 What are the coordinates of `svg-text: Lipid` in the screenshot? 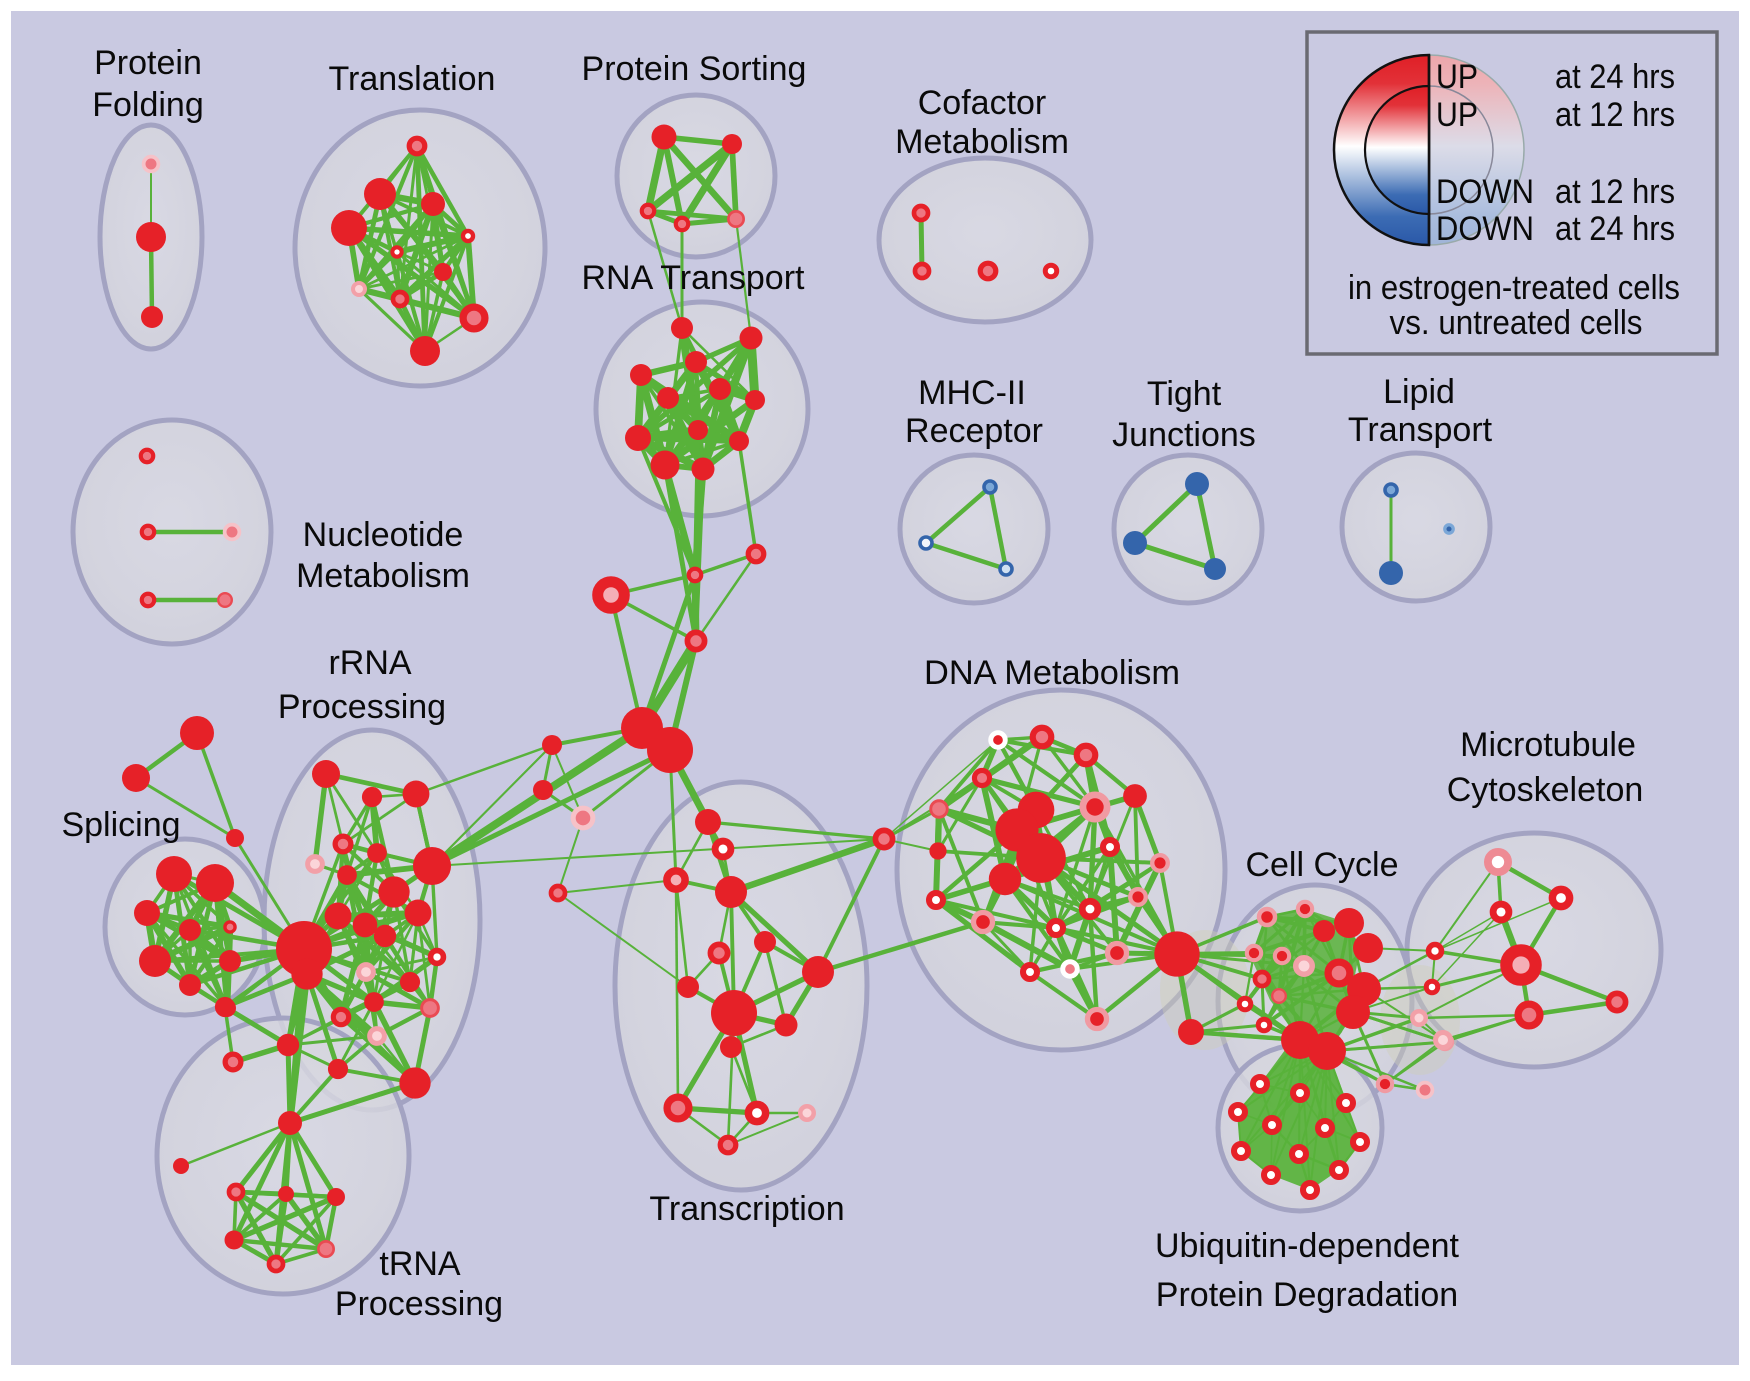 It's located at (1419, 392).